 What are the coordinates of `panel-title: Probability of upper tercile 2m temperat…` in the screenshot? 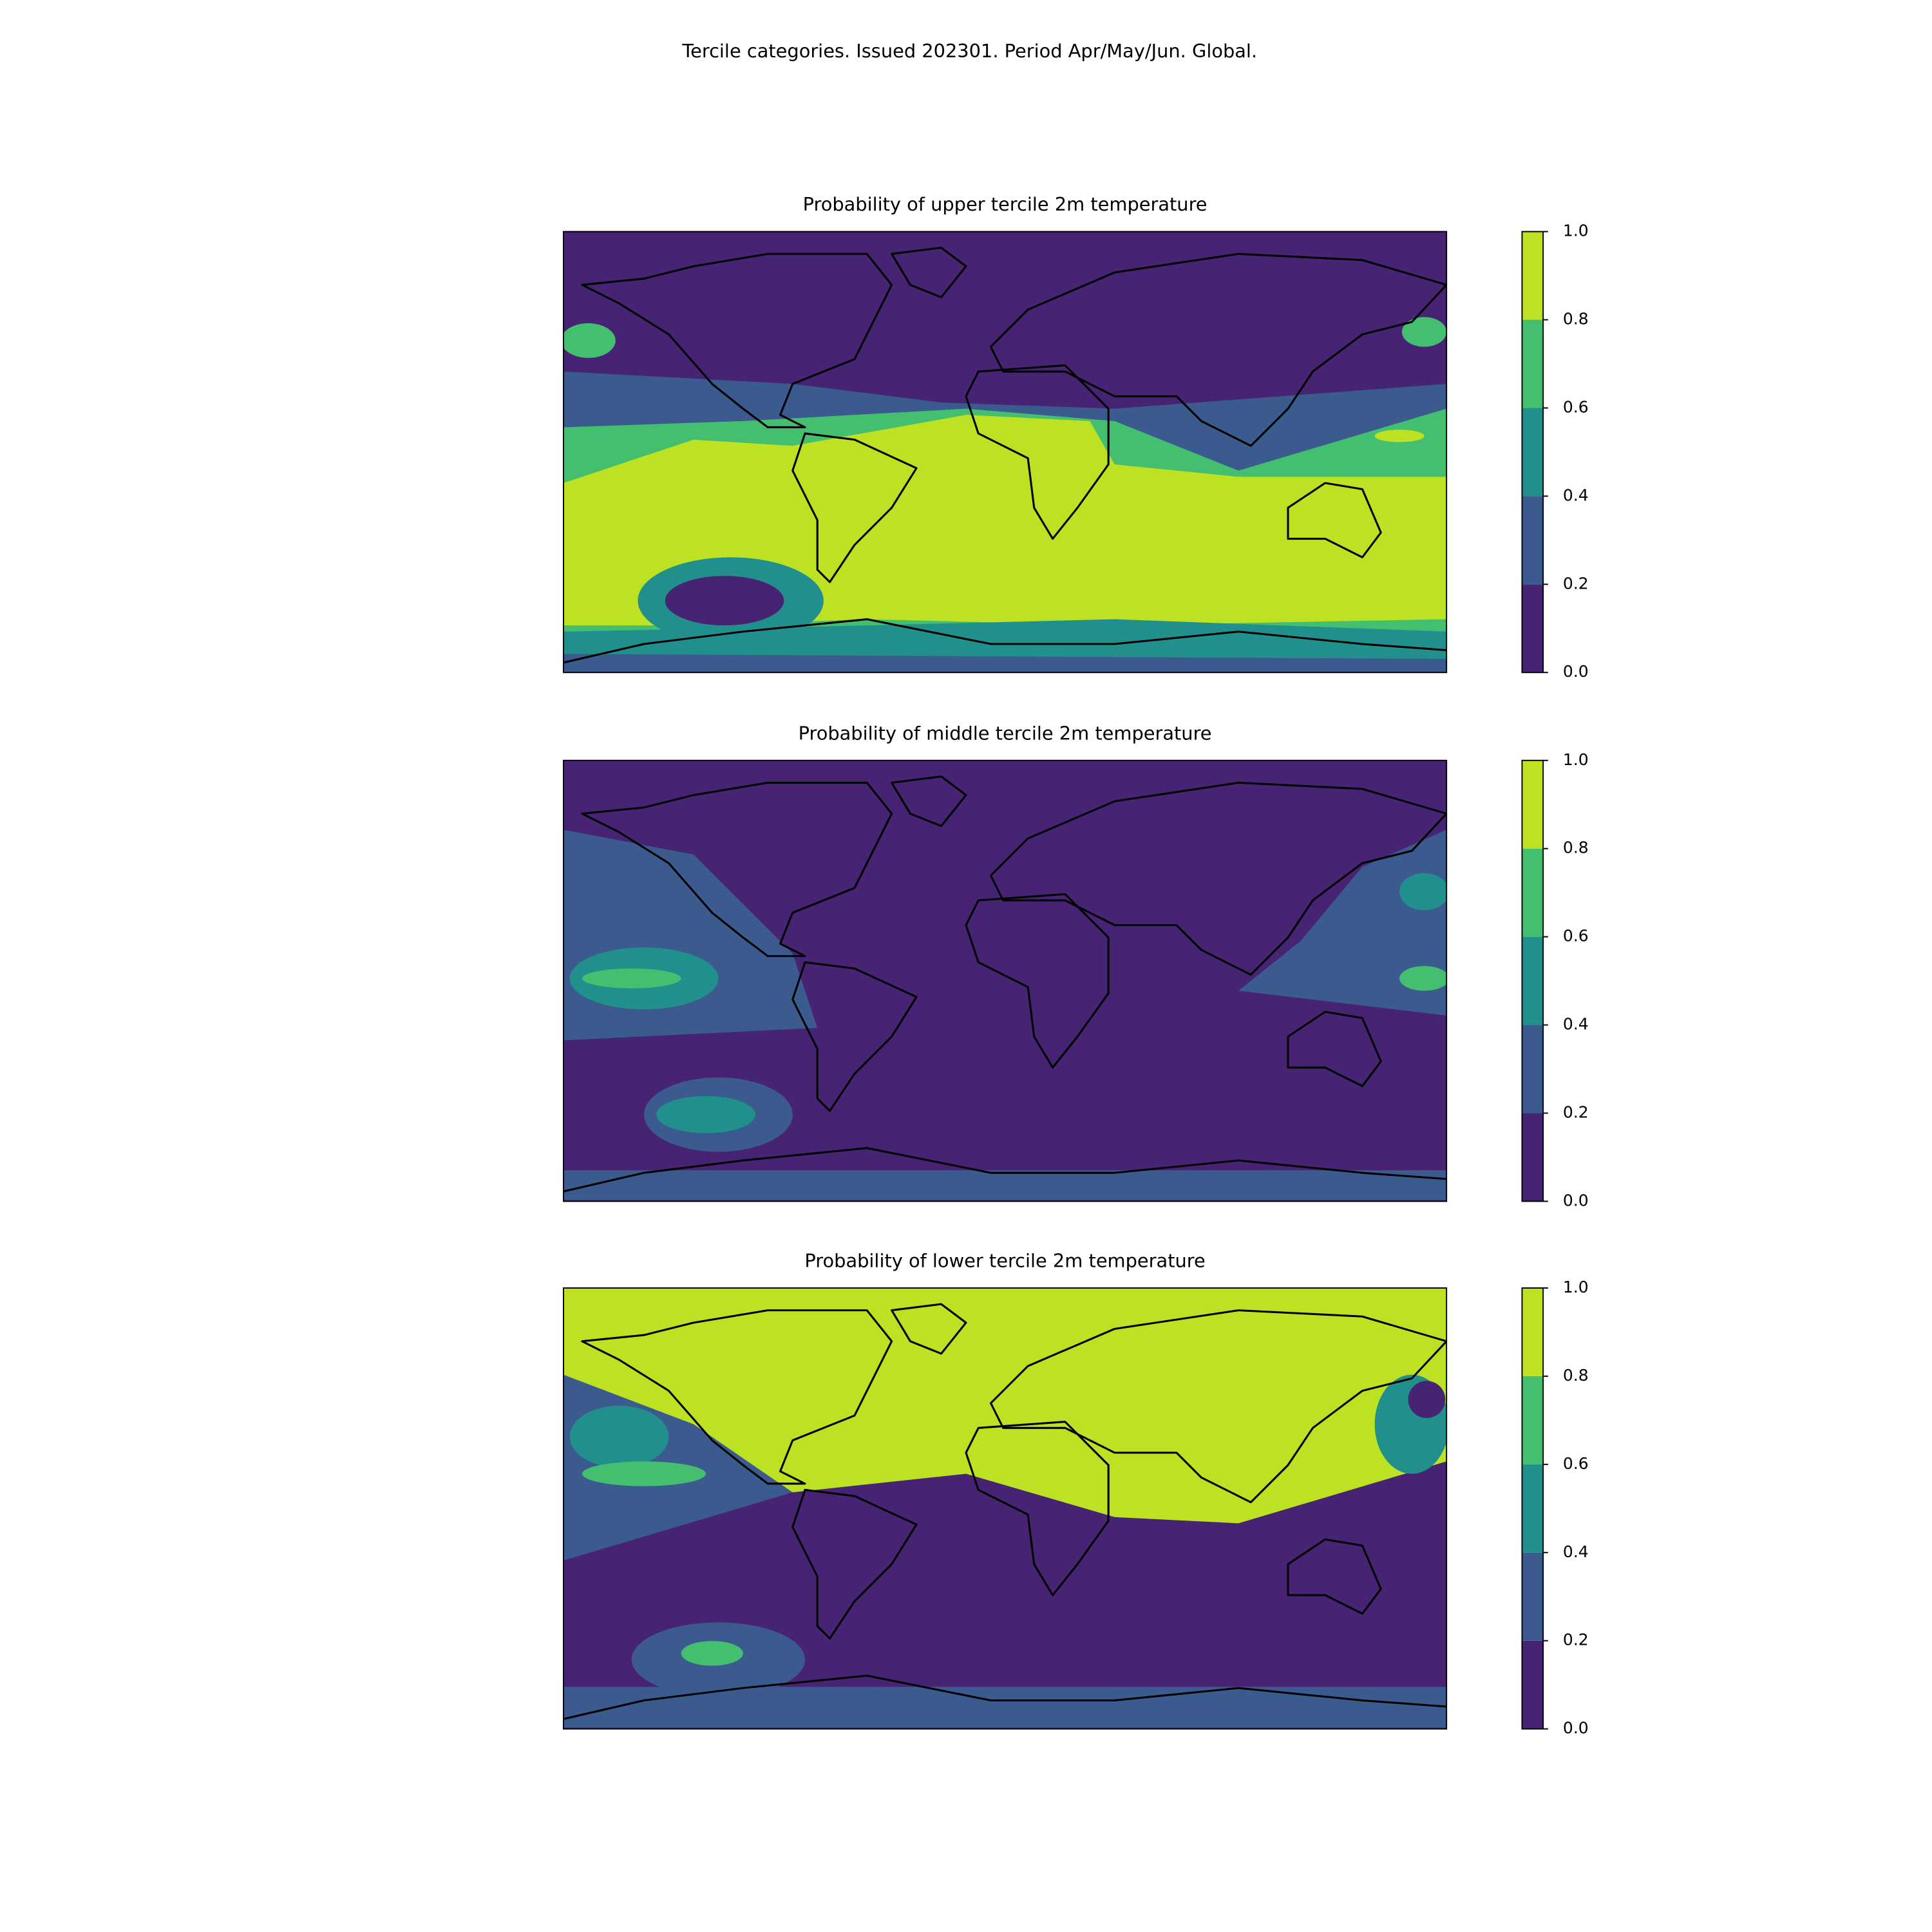 It's located at (1006, 204).